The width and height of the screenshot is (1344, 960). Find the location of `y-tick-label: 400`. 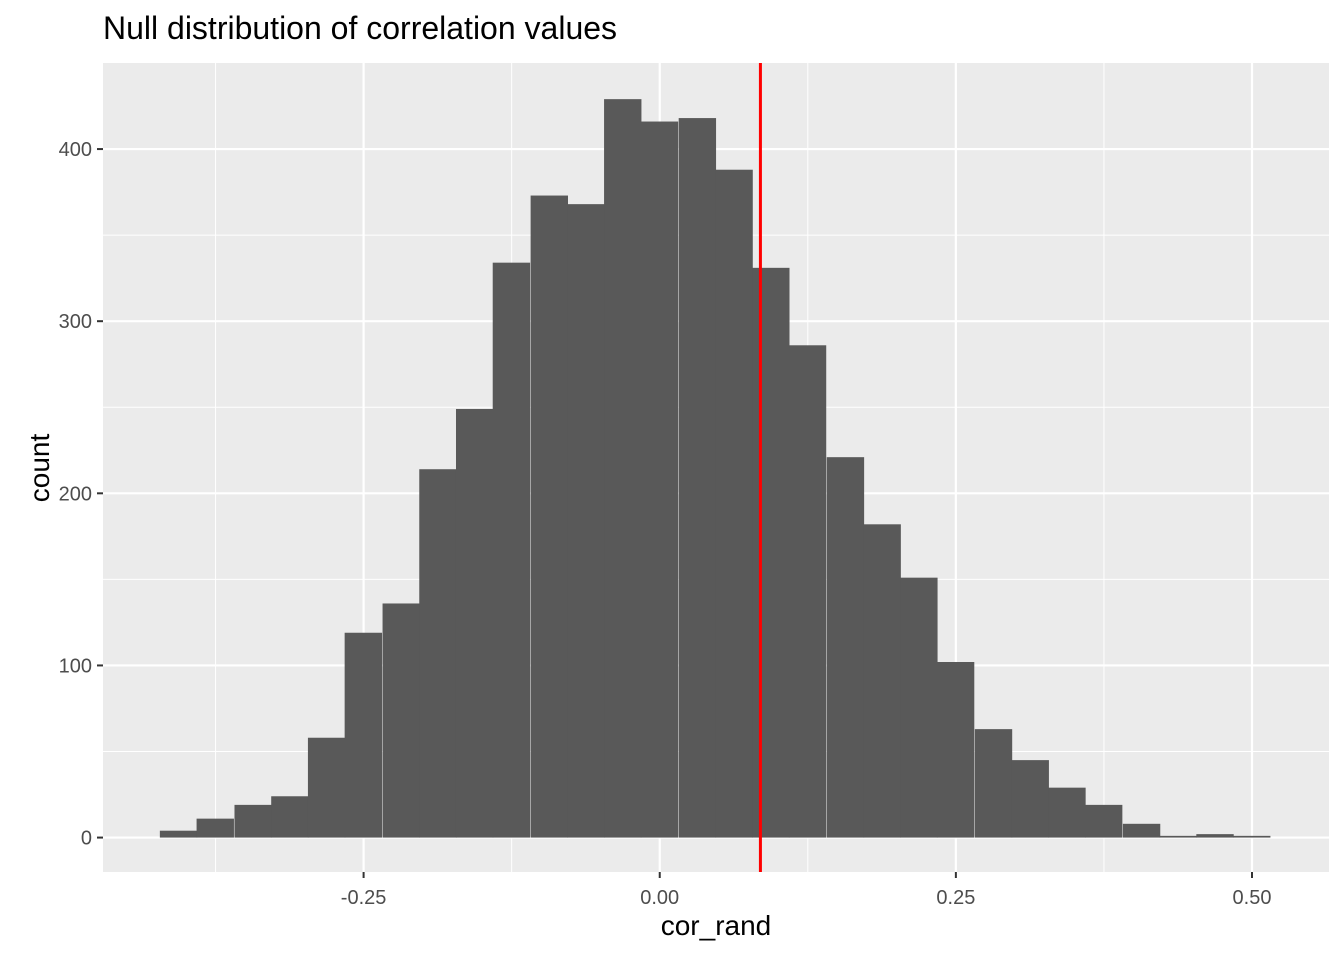

y-tick-label: 400 is located at coordinates (75, 150).